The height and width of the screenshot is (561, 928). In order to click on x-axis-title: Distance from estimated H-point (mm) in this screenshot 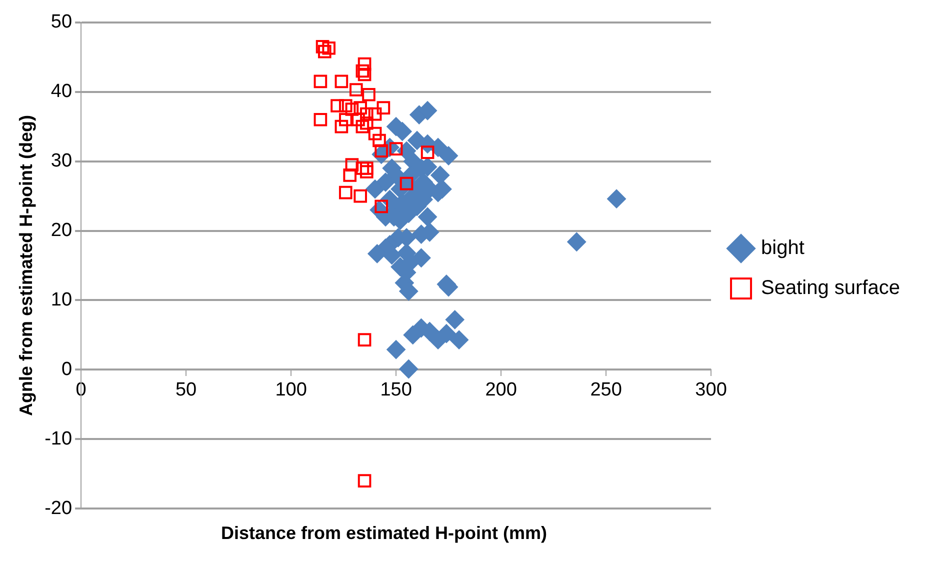, I will do `click(384, 533)`.